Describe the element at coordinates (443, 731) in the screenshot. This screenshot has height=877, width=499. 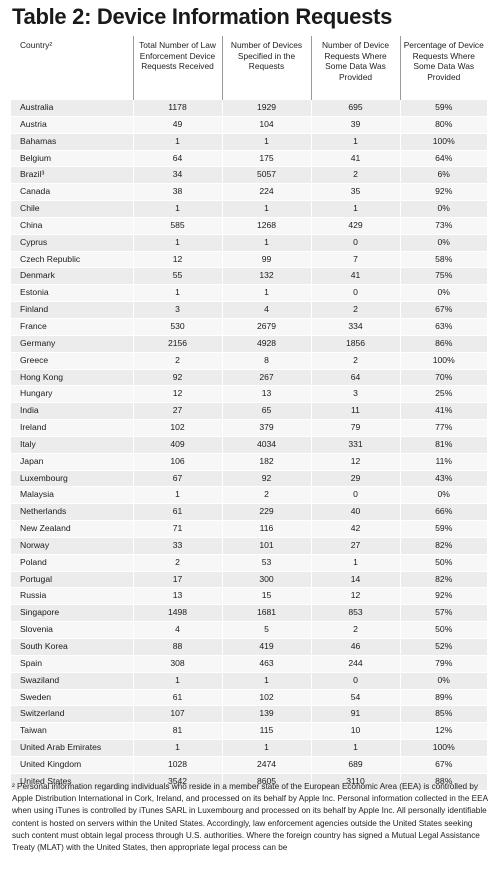
I see `percentage-cell: 12%` at that location.